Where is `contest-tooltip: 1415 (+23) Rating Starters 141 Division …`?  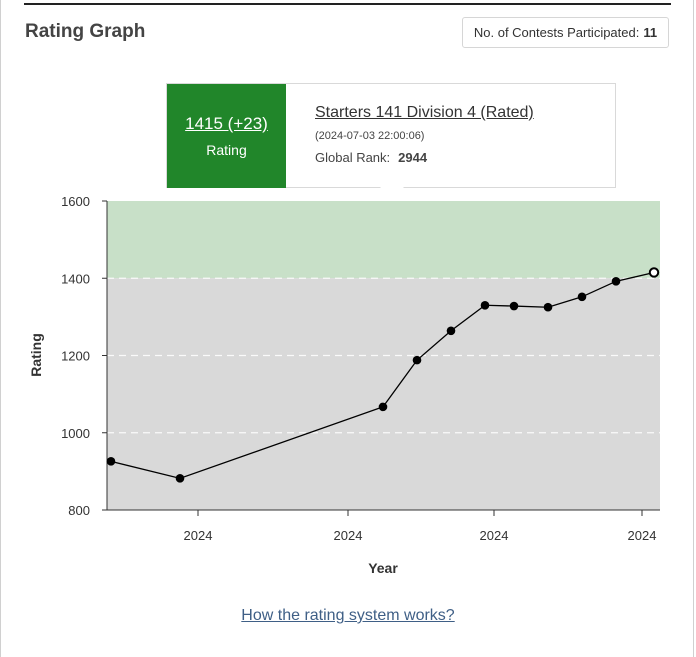 contest-tooltip: 1415 (+23) Rating Starters 141 Division … is located at coordinates (391, 135).